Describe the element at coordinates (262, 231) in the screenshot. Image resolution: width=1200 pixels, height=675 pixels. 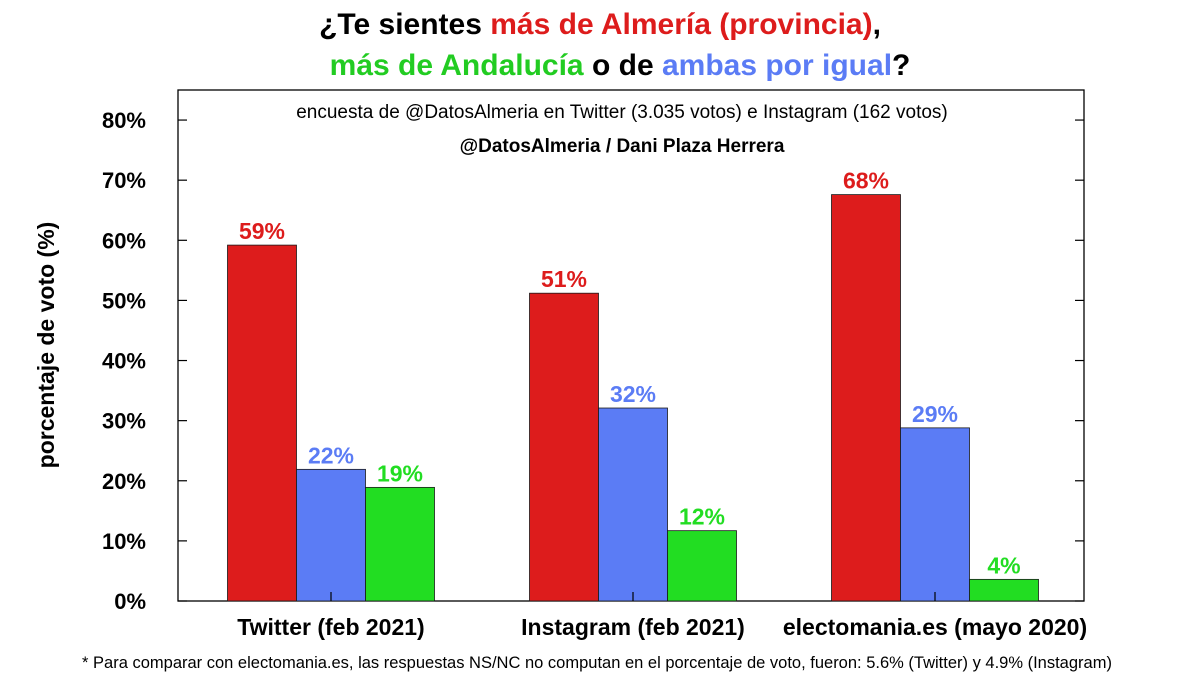
I see `data-label: 59%` at that location.